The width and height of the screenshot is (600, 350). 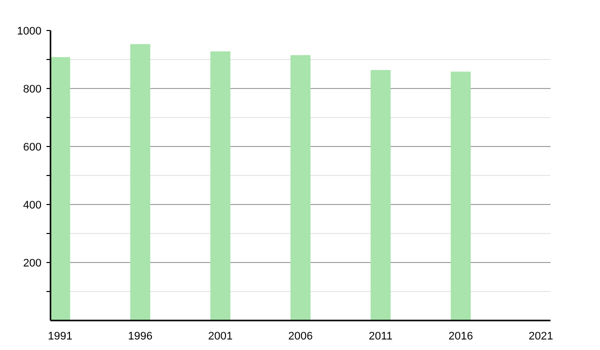 I want to click on x-tick-label: 2001, so click(x=220, y=336).